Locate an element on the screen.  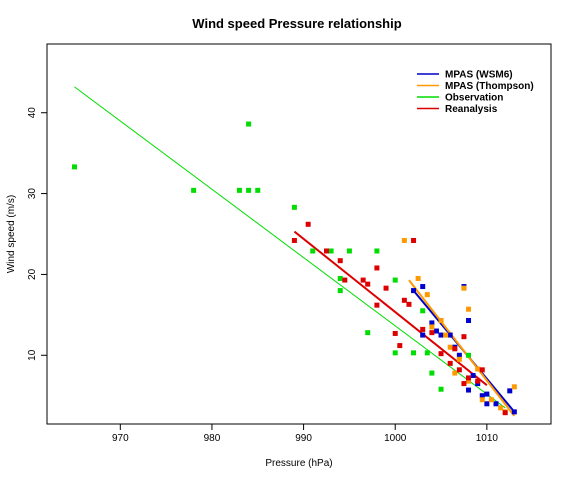
legend-label-observation: Observation is located at coordinates (474, 98).